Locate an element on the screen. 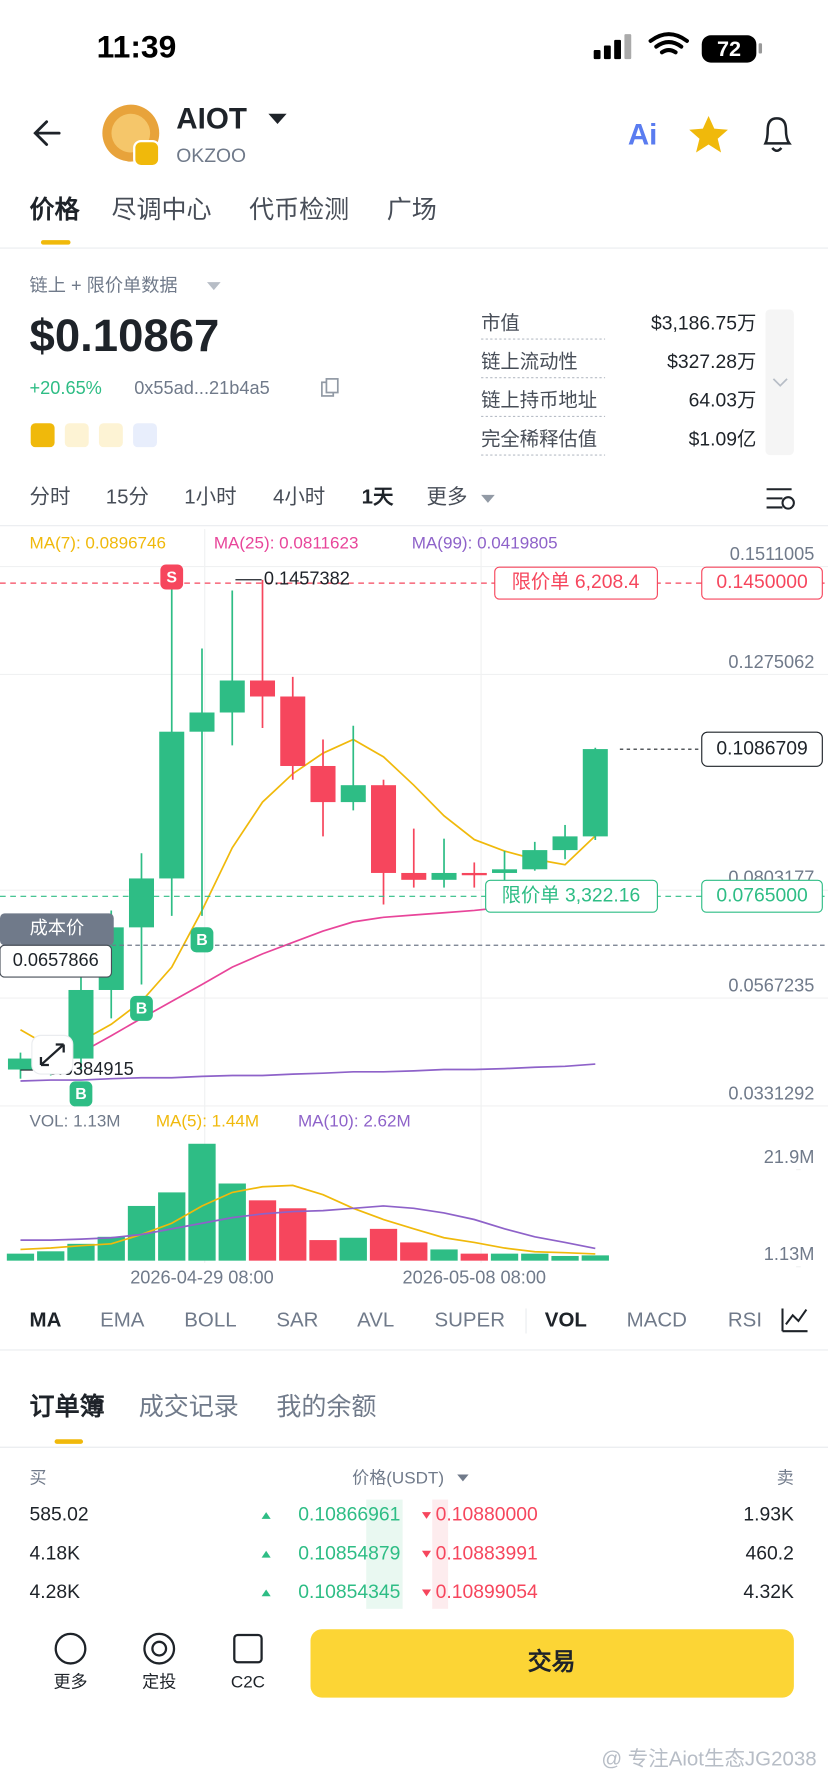 The width and height of the screenshot is (828, 1792). up-arrow is located at coordinates (266, 1554).